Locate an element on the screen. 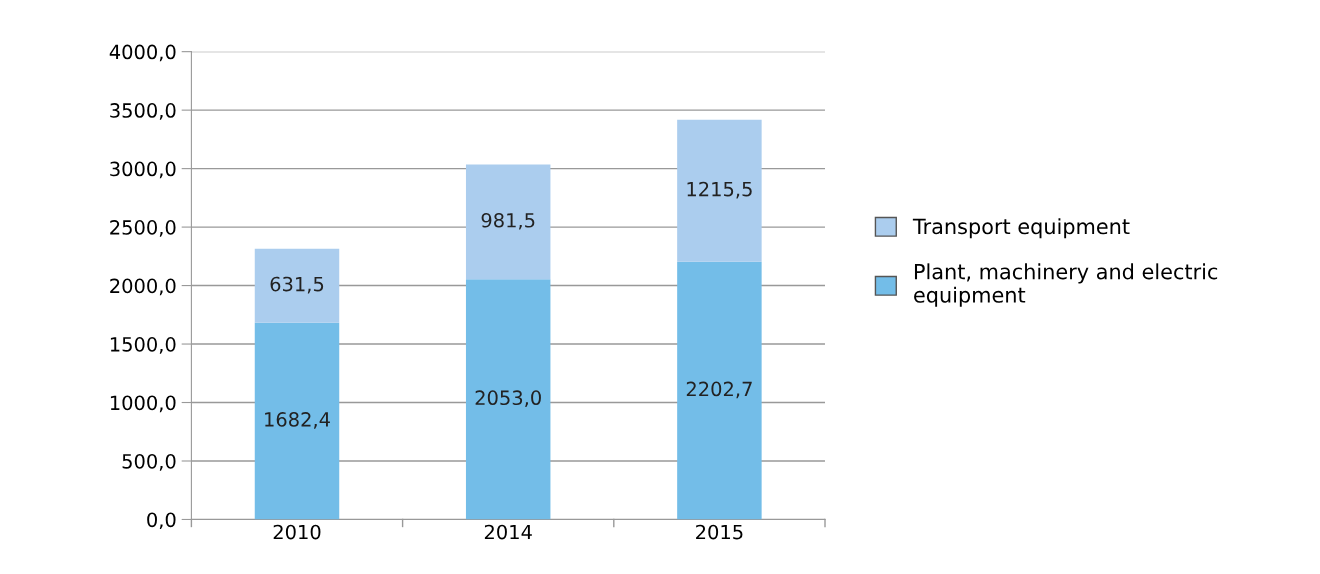 Image resolution: width=1320 pixels, height=574 pixels. y-tick-label: 500,0 is located at coordinates (149, 462).